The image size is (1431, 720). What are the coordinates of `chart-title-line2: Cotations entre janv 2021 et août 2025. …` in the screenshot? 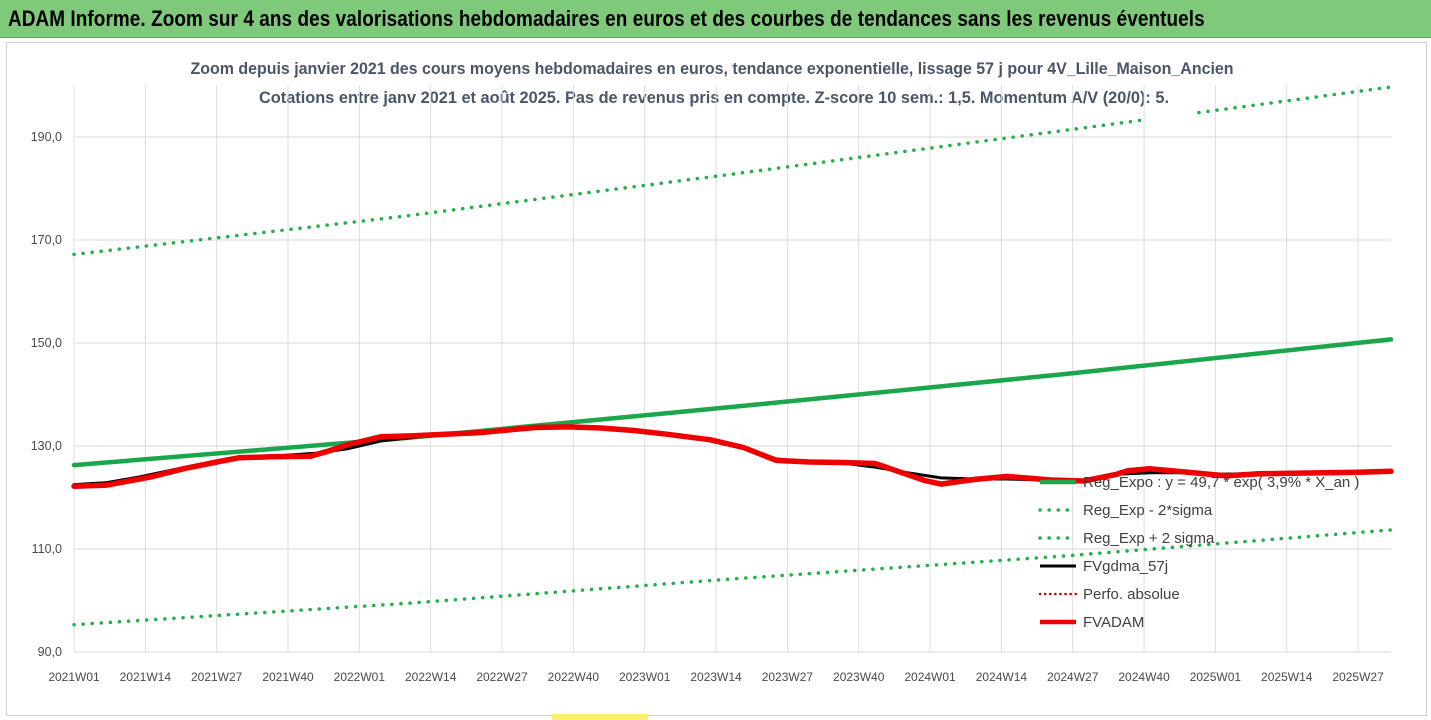 It's located at (714, 97).